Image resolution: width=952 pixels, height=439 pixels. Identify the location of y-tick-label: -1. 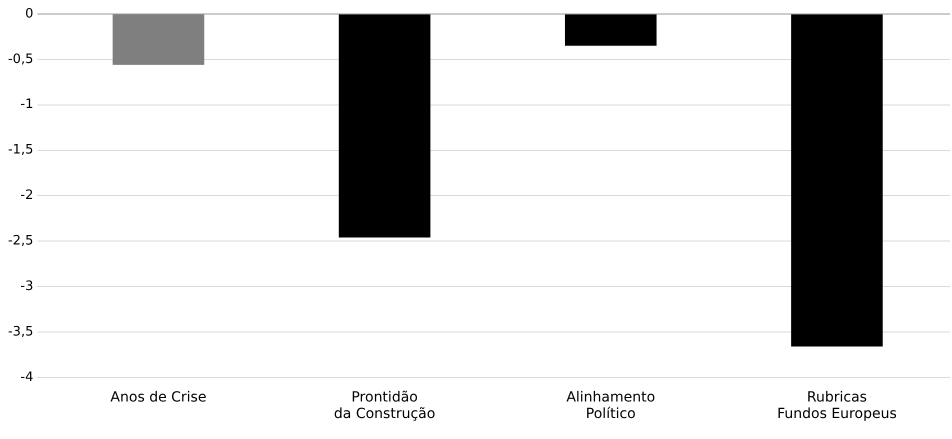
(27, 104).